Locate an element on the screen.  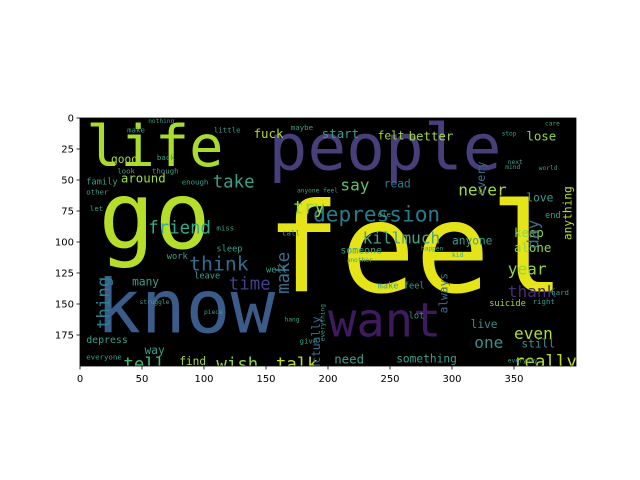
word-year: year is located at coordinates (527, 269).